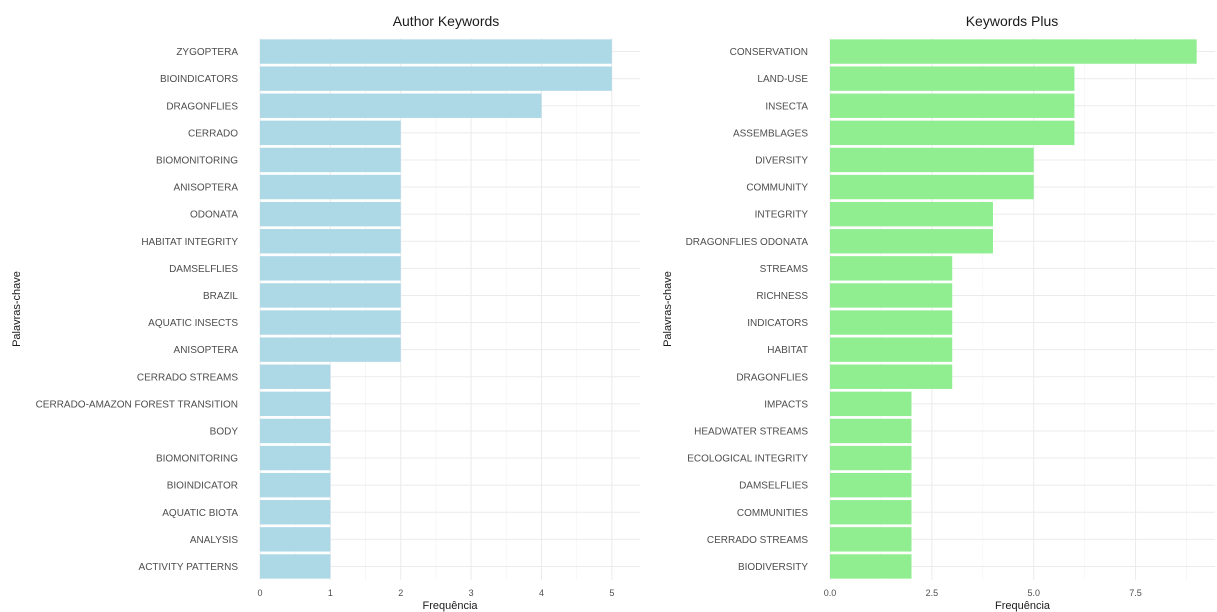  I want to click on y-tick-label: DRAGONFLIES ODONATA, so click(747, 242).